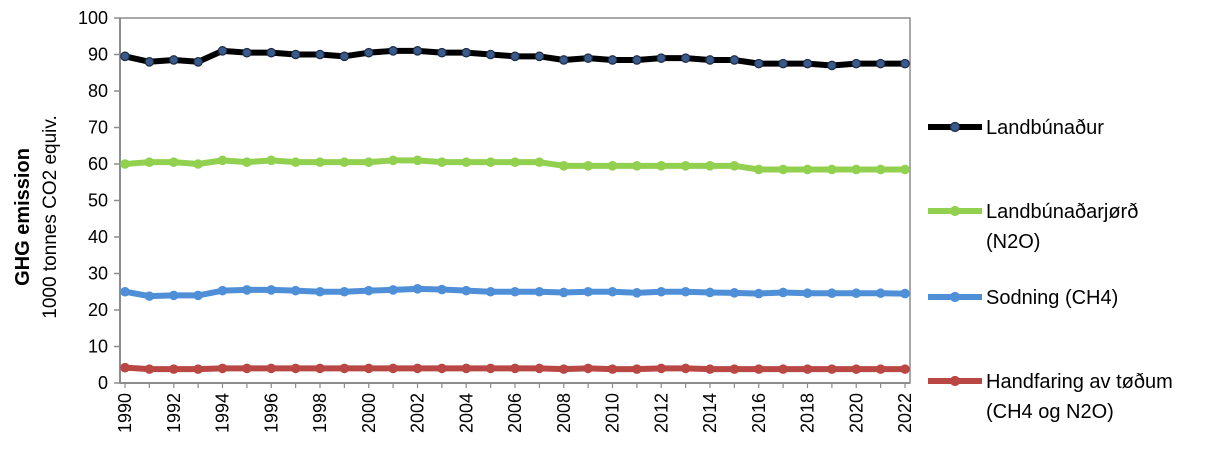  I want to click on x-tick-label: 2022, so click(905, 413).